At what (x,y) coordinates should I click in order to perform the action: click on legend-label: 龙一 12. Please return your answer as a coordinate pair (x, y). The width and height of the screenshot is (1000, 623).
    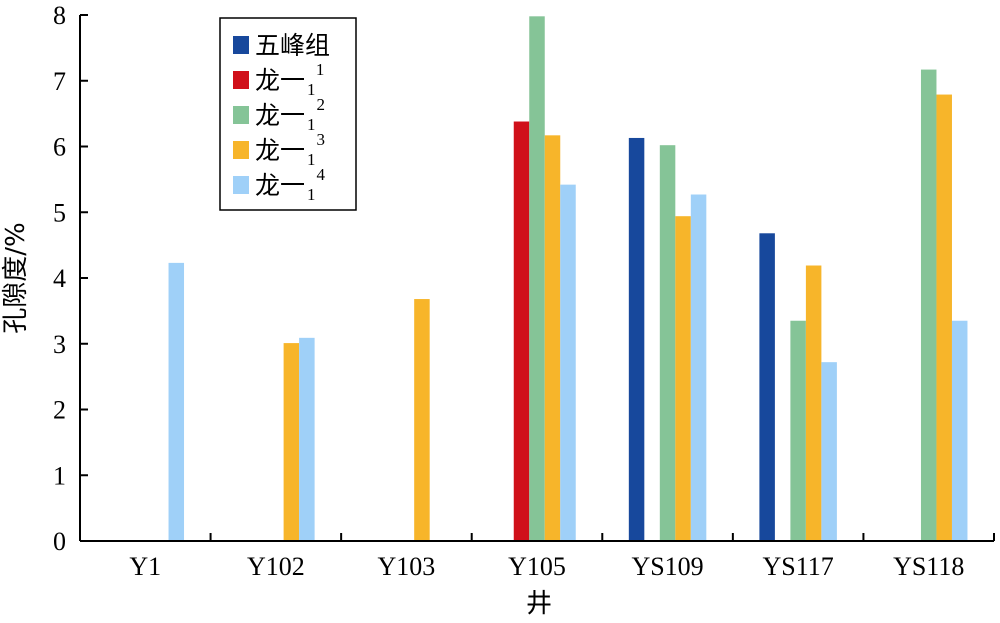
    Looking at the image, I should click on (290, 114).